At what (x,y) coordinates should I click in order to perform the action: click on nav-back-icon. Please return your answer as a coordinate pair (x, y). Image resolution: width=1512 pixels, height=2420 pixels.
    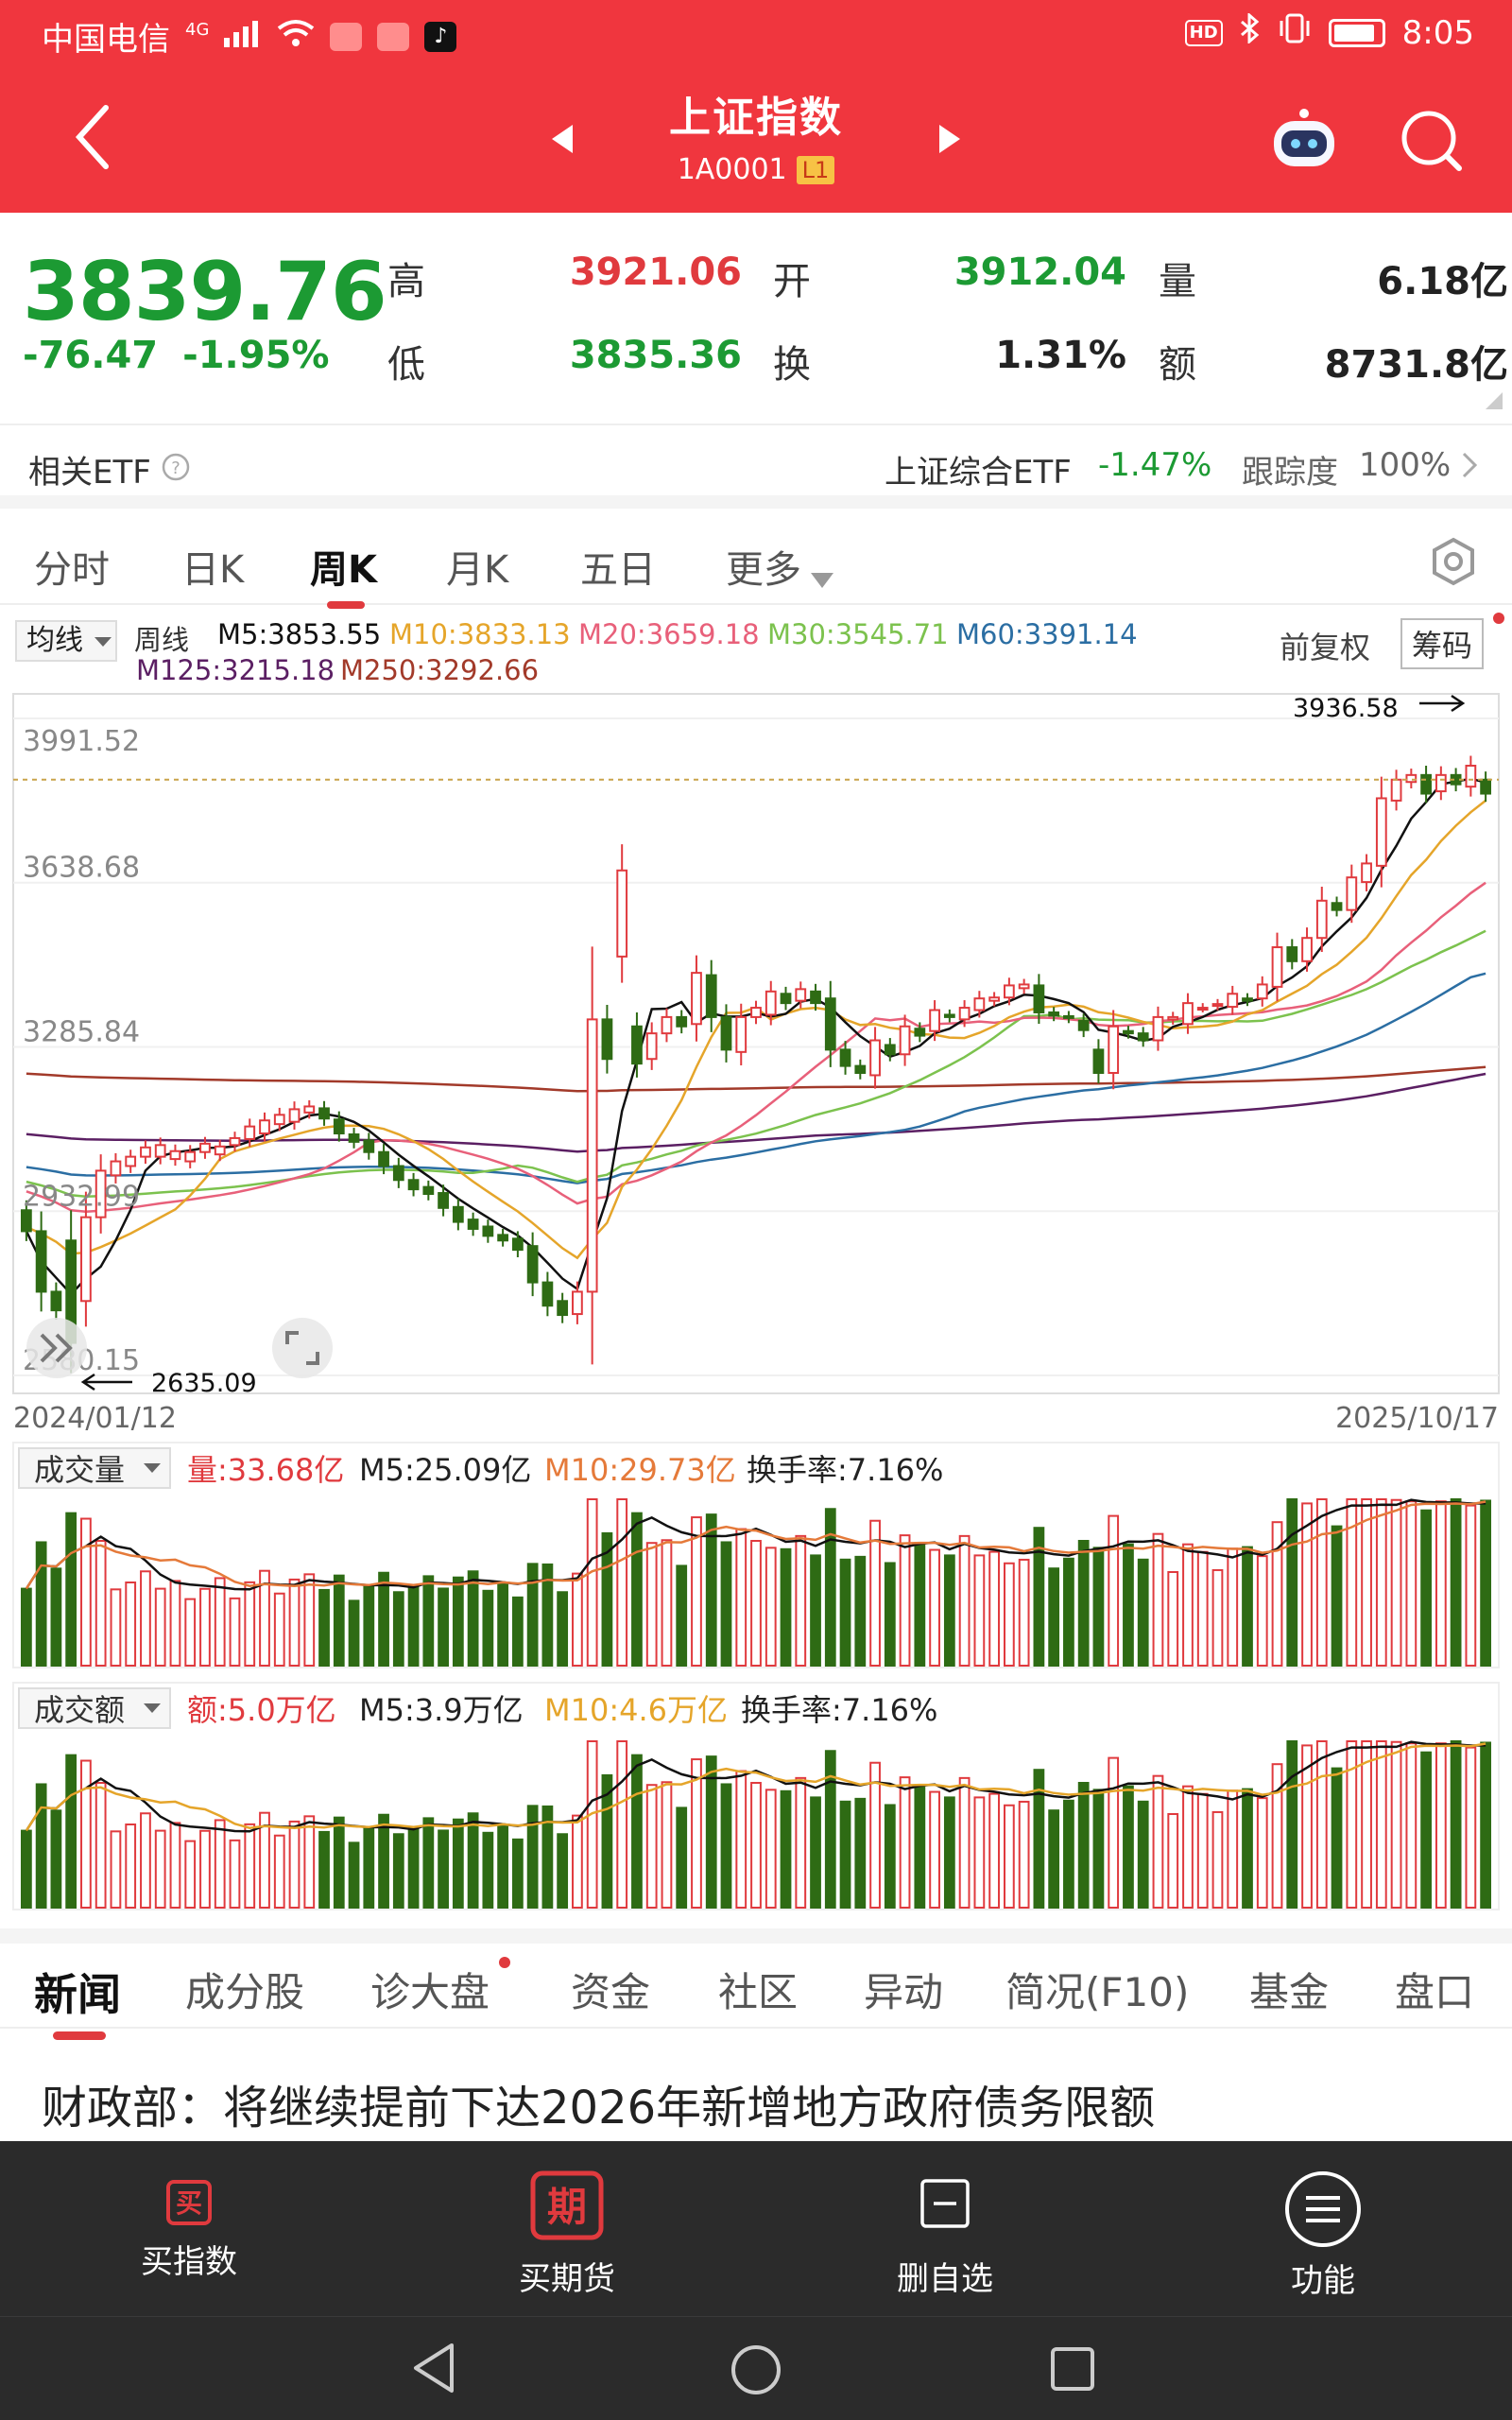
    Looking at the image, I should click on (433, 2370).